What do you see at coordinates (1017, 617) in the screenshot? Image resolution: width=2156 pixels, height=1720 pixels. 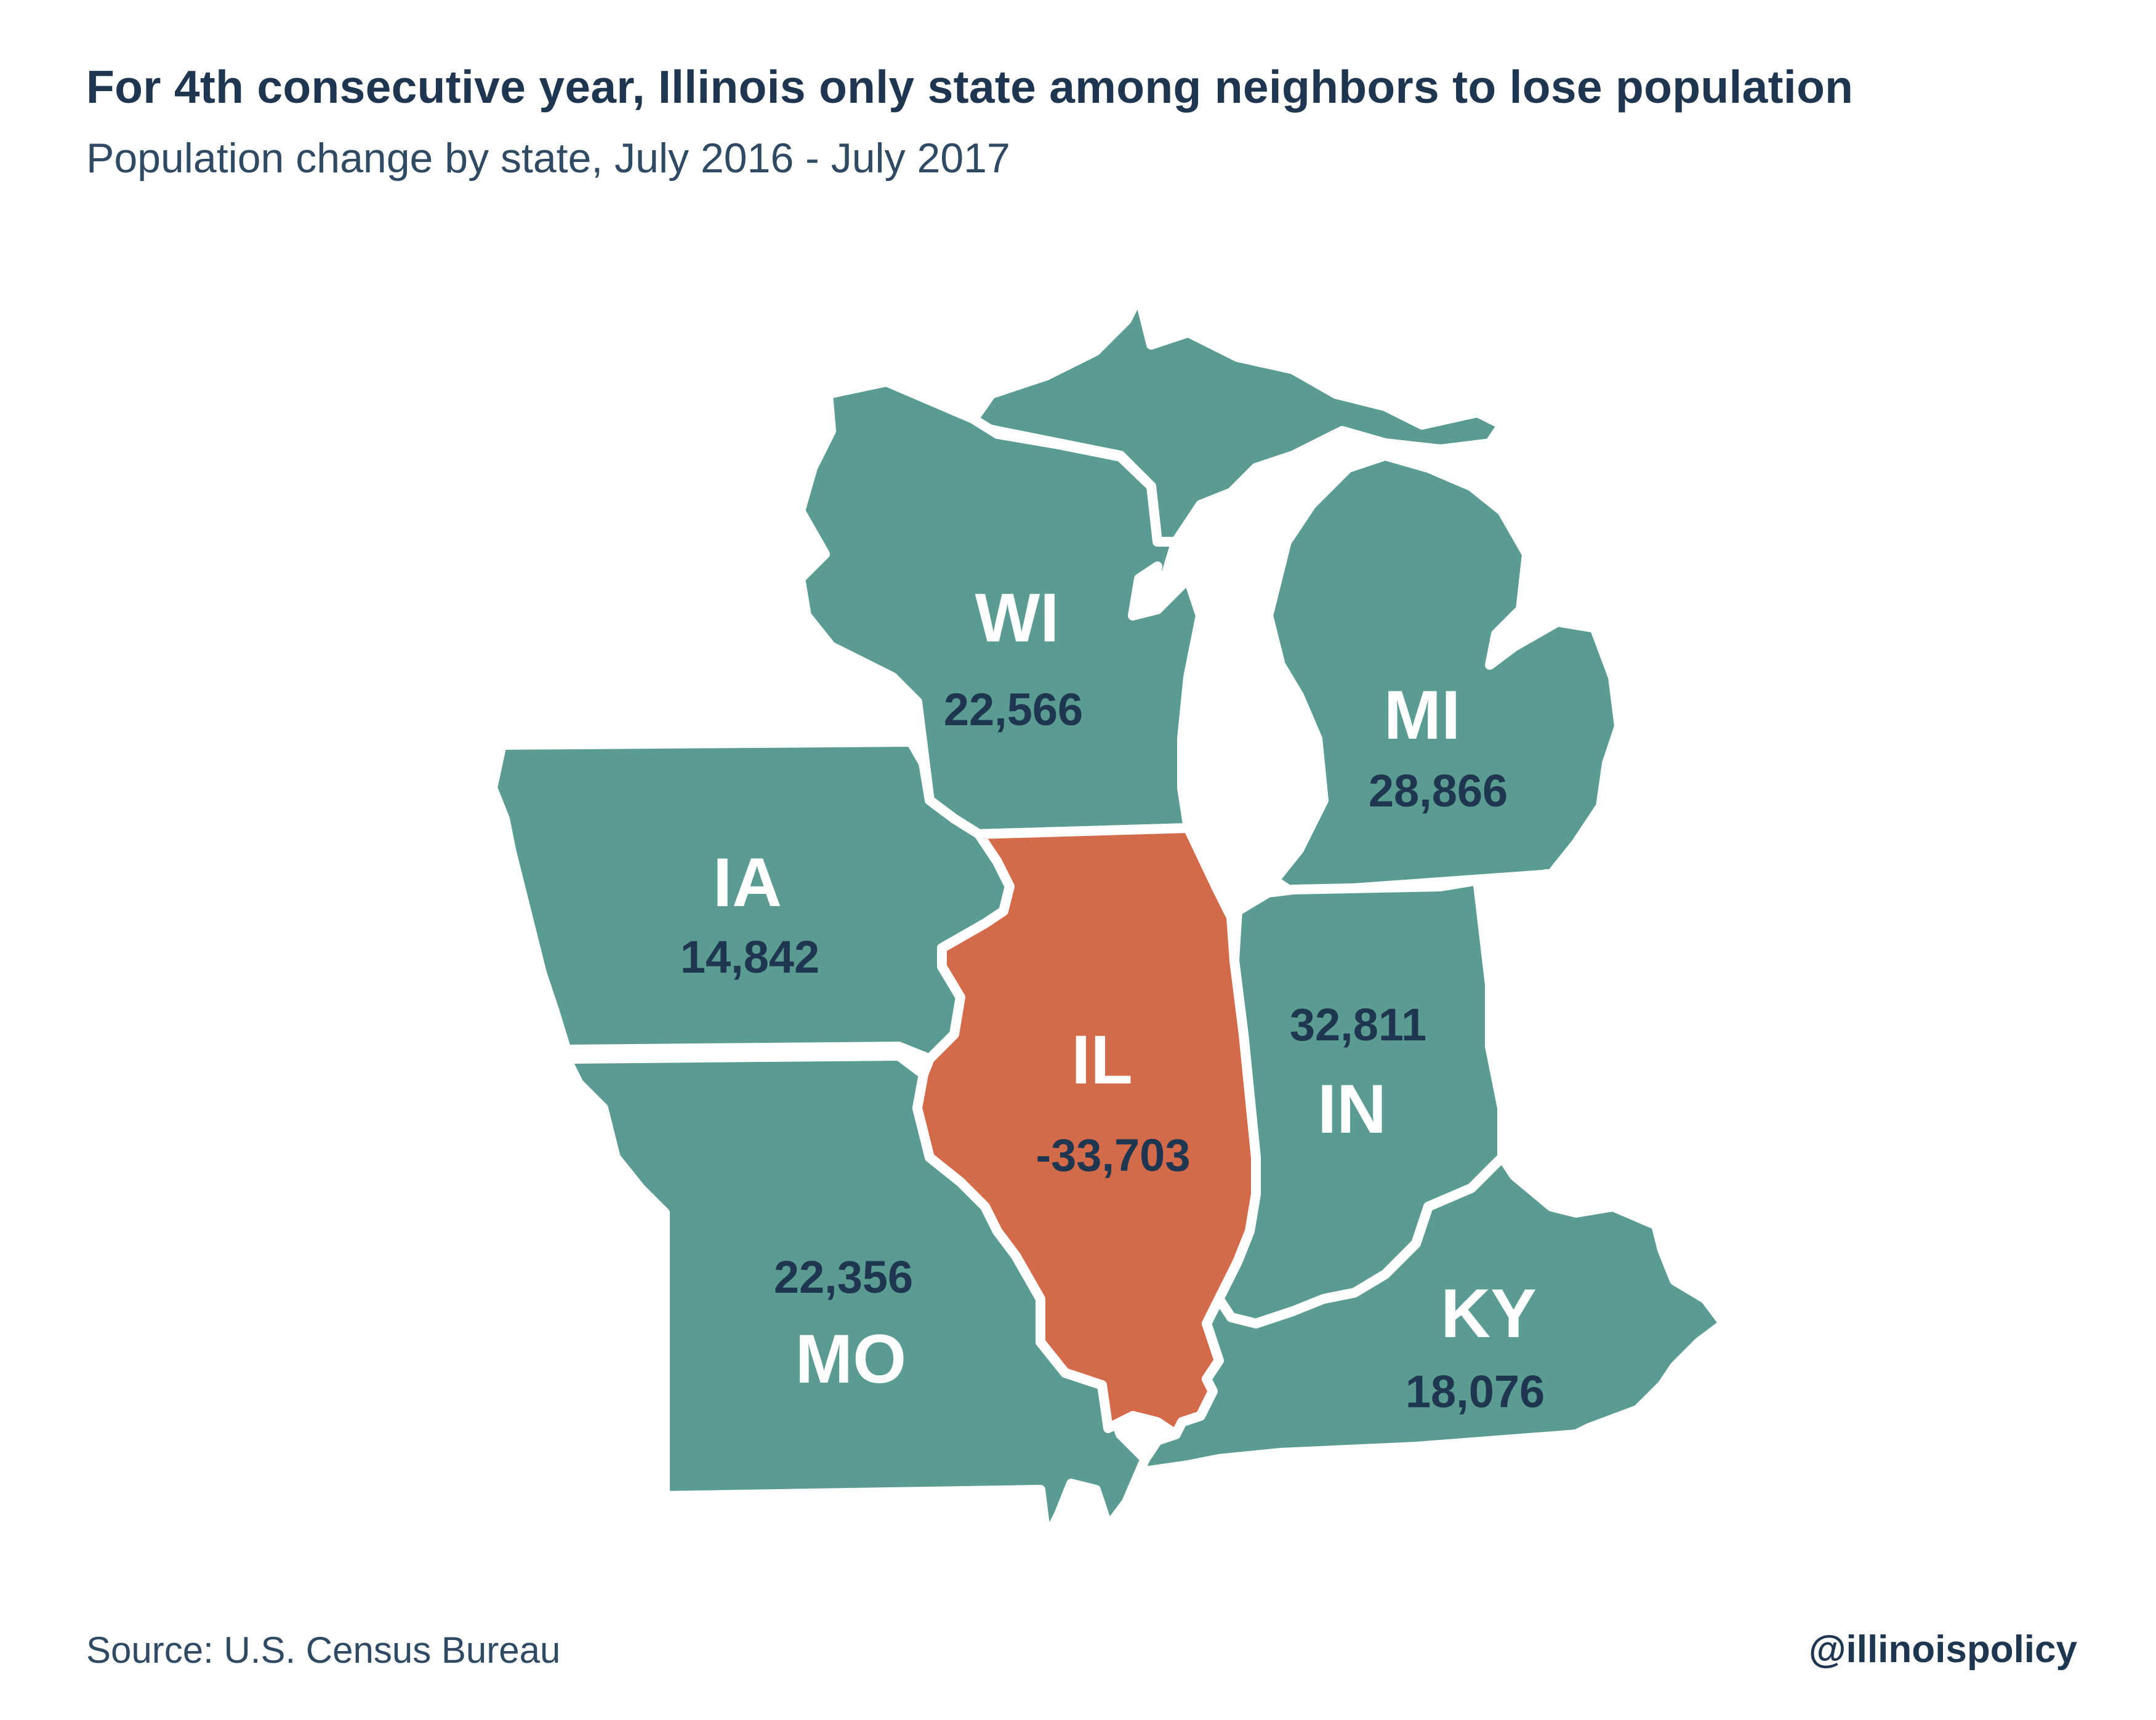 I see `state-abbr-wi: WI` at bounding box center [1017, 617].